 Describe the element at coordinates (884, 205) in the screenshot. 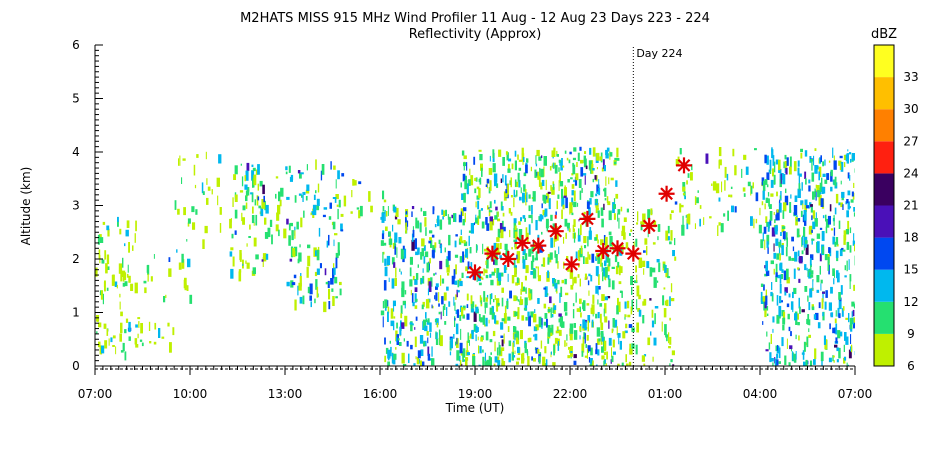

I see `colorbar-frame` at that location.